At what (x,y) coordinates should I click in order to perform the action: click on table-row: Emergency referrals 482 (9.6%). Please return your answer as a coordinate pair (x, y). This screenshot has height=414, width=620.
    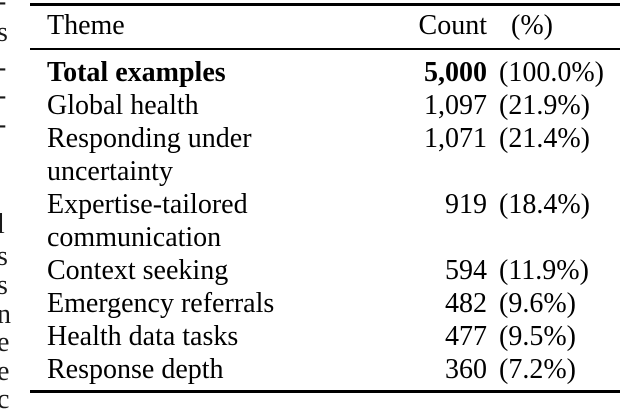
    Looking at the image, I should click on (325, 303).